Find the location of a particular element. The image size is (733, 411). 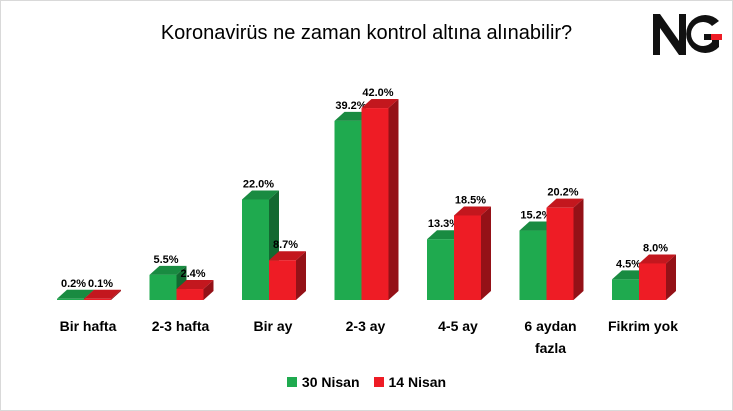

bar-group: 22.0% 8.7% is located at coordinates (274, 239).